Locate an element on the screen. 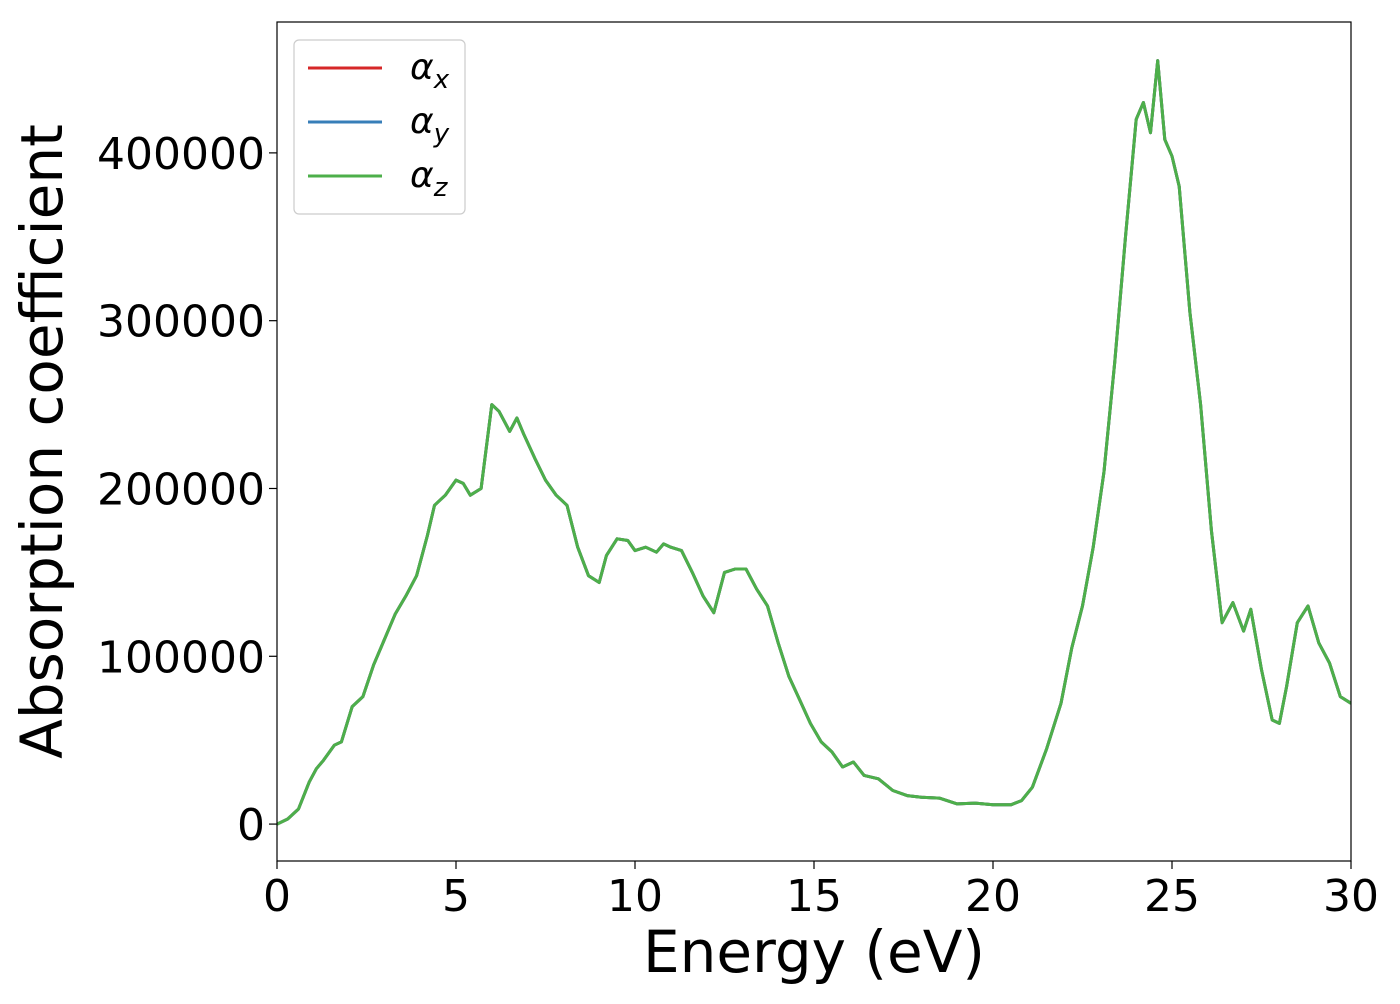  y-tick-label: 200000 is located at coordinates (181, 489).